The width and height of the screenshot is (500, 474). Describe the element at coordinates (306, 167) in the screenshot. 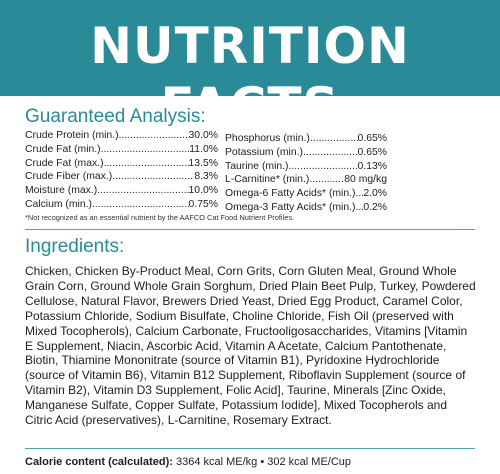

I see `analysis-row: Taurine (min.)0.13%` at that location.